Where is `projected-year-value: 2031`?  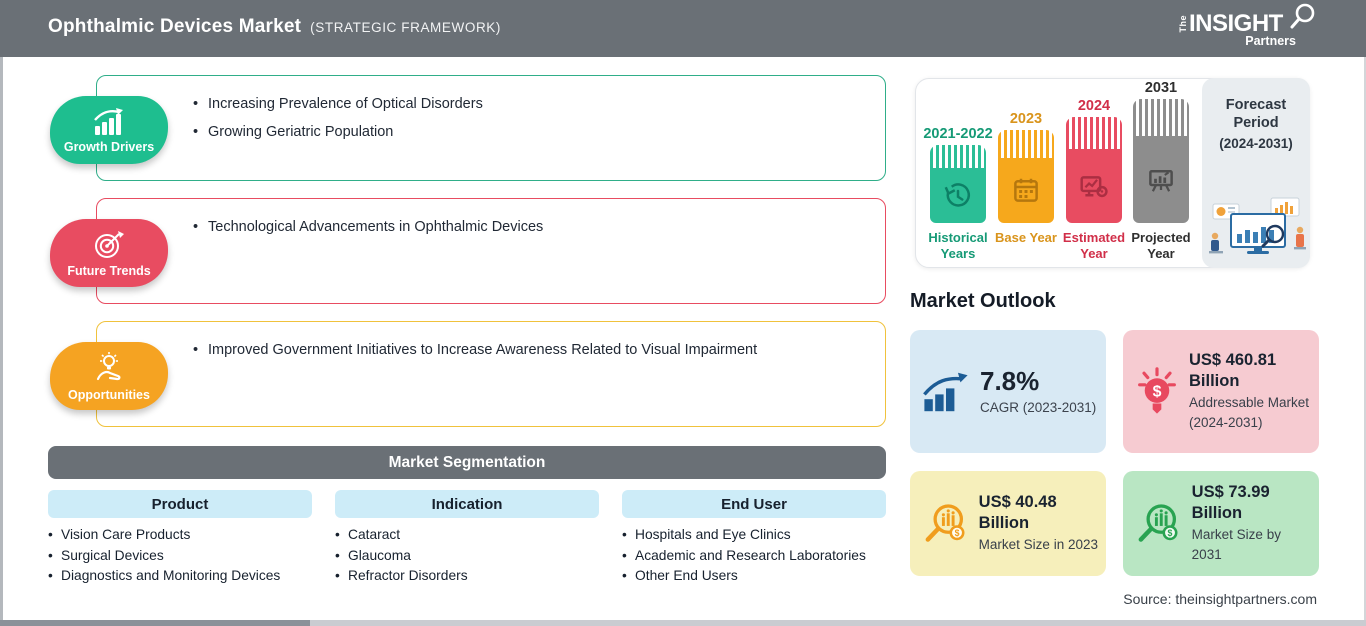
projected-year-value: 2031 is located at coordinates (1161, 88).